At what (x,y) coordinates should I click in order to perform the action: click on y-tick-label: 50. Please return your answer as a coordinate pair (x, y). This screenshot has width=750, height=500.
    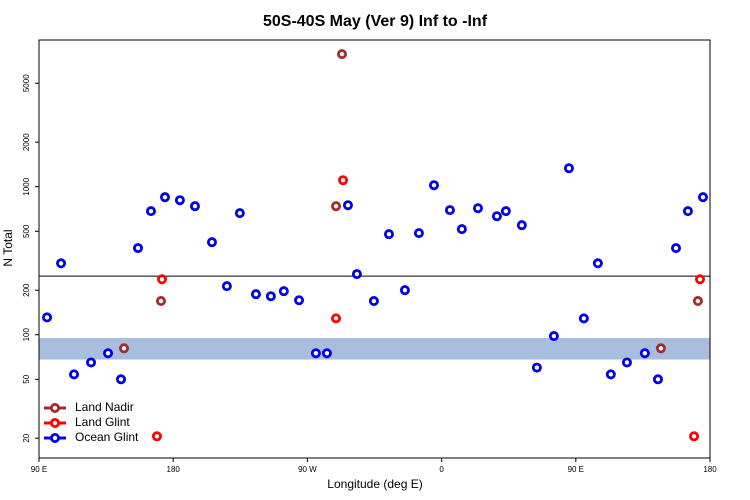
    Looking at the image, I should click on (26, 378).